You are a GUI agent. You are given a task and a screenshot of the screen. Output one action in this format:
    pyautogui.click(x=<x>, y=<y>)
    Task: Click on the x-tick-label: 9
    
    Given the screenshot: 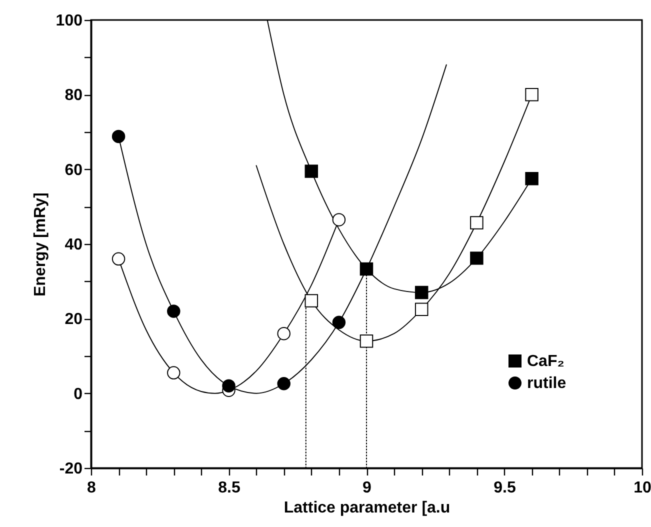 What is the action you would take?
    pyautogui.click(x=367, y=488)
    